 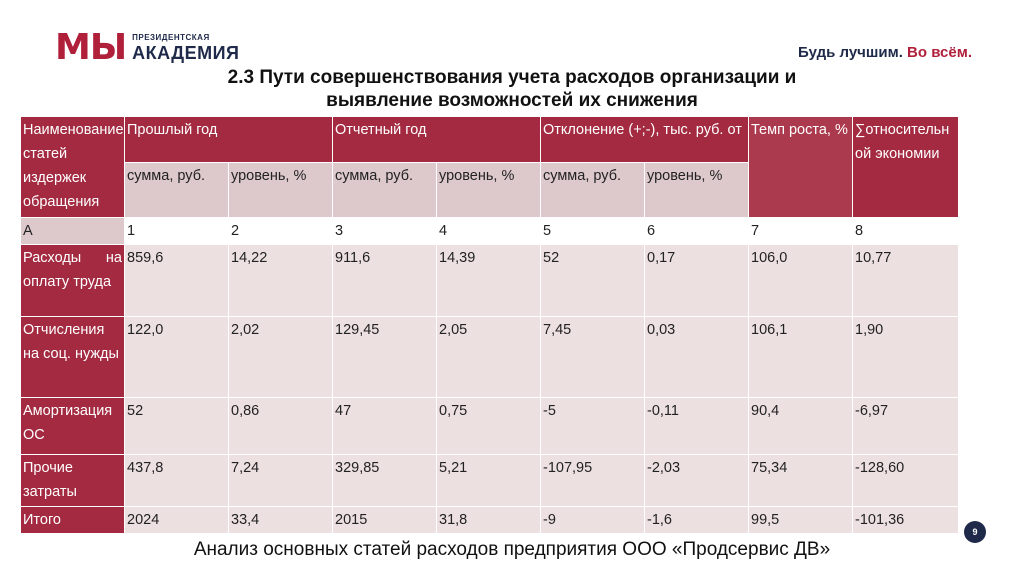 What do you see at coordinates (906, 280) in the screenshot?
I see `table-cell: 10,77` at bounding box center [906, 280].